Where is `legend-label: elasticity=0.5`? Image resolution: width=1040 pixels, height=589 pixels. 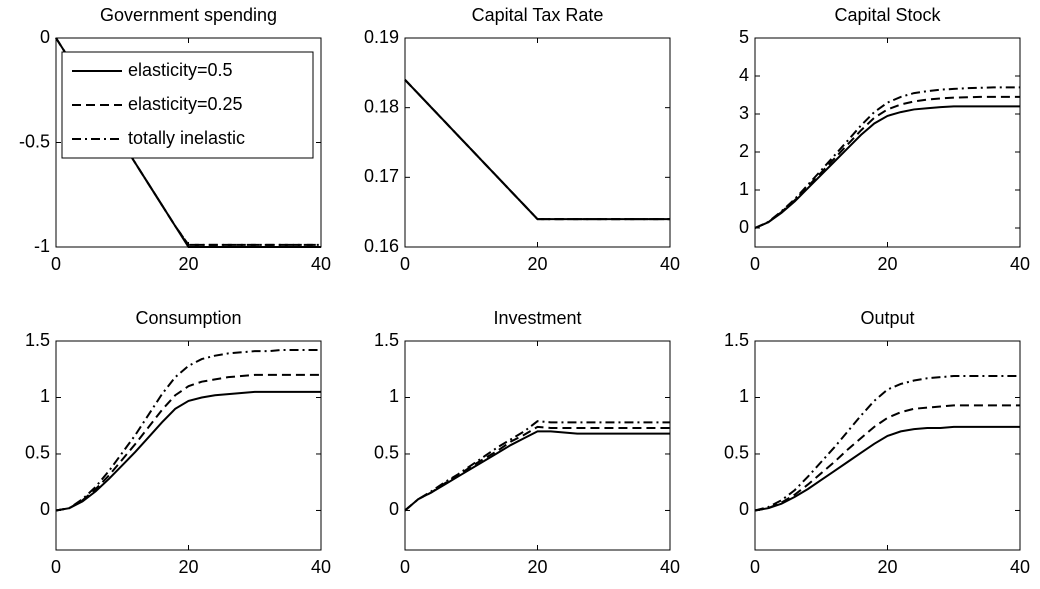
legend-label: elasticity=0.5 is located at coordinates (180, 70).